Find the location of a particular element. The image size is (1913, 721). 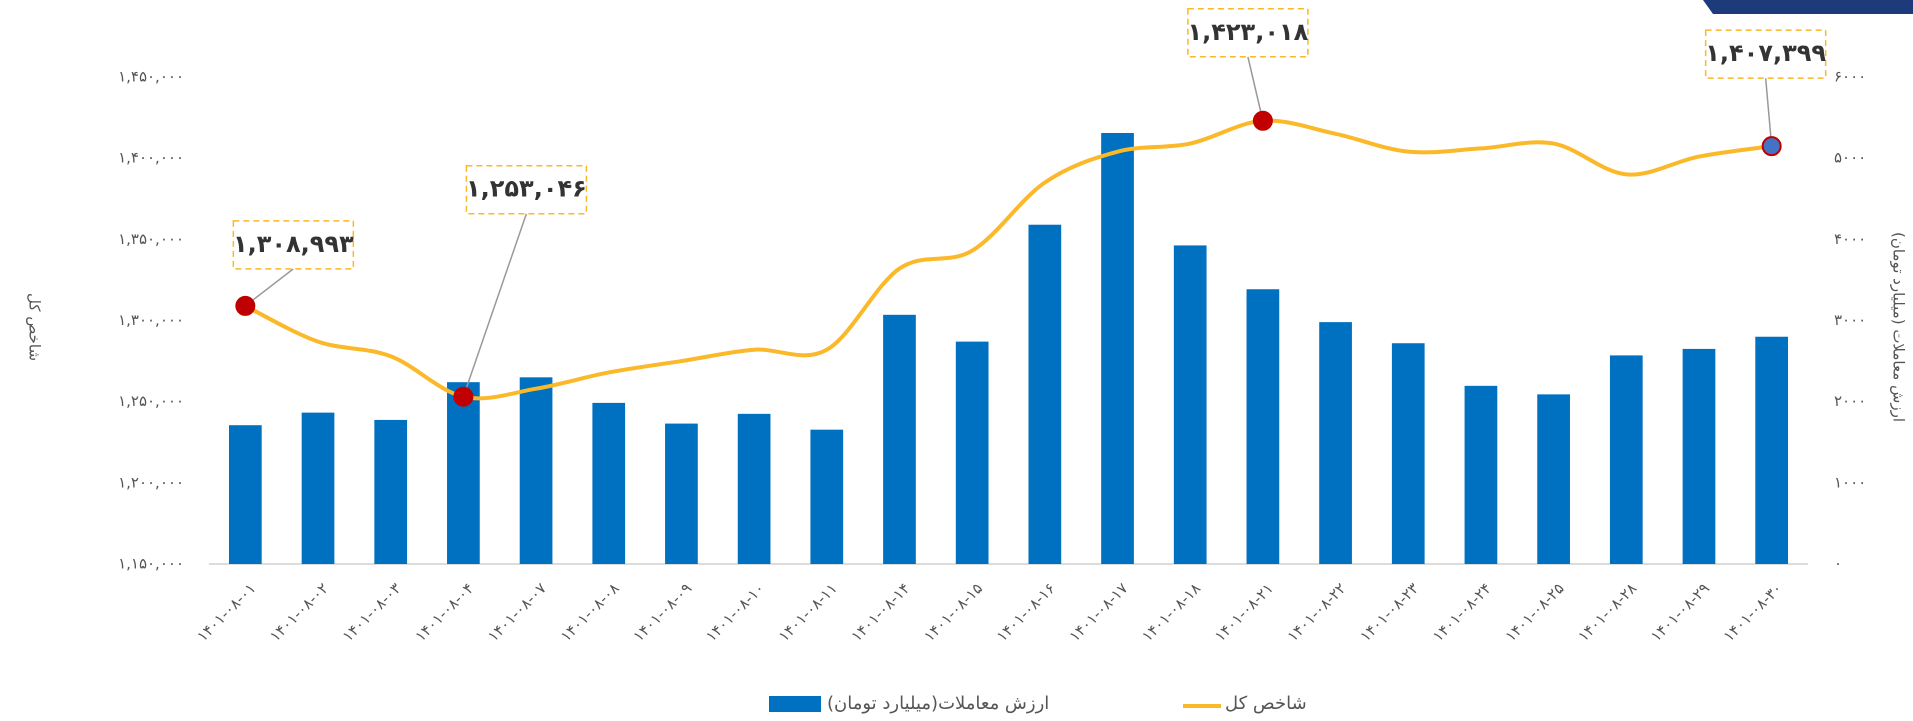

y2-axis-title: ارزش معاملات (میلیارد تومان) is located at coordinates (1899, 327).